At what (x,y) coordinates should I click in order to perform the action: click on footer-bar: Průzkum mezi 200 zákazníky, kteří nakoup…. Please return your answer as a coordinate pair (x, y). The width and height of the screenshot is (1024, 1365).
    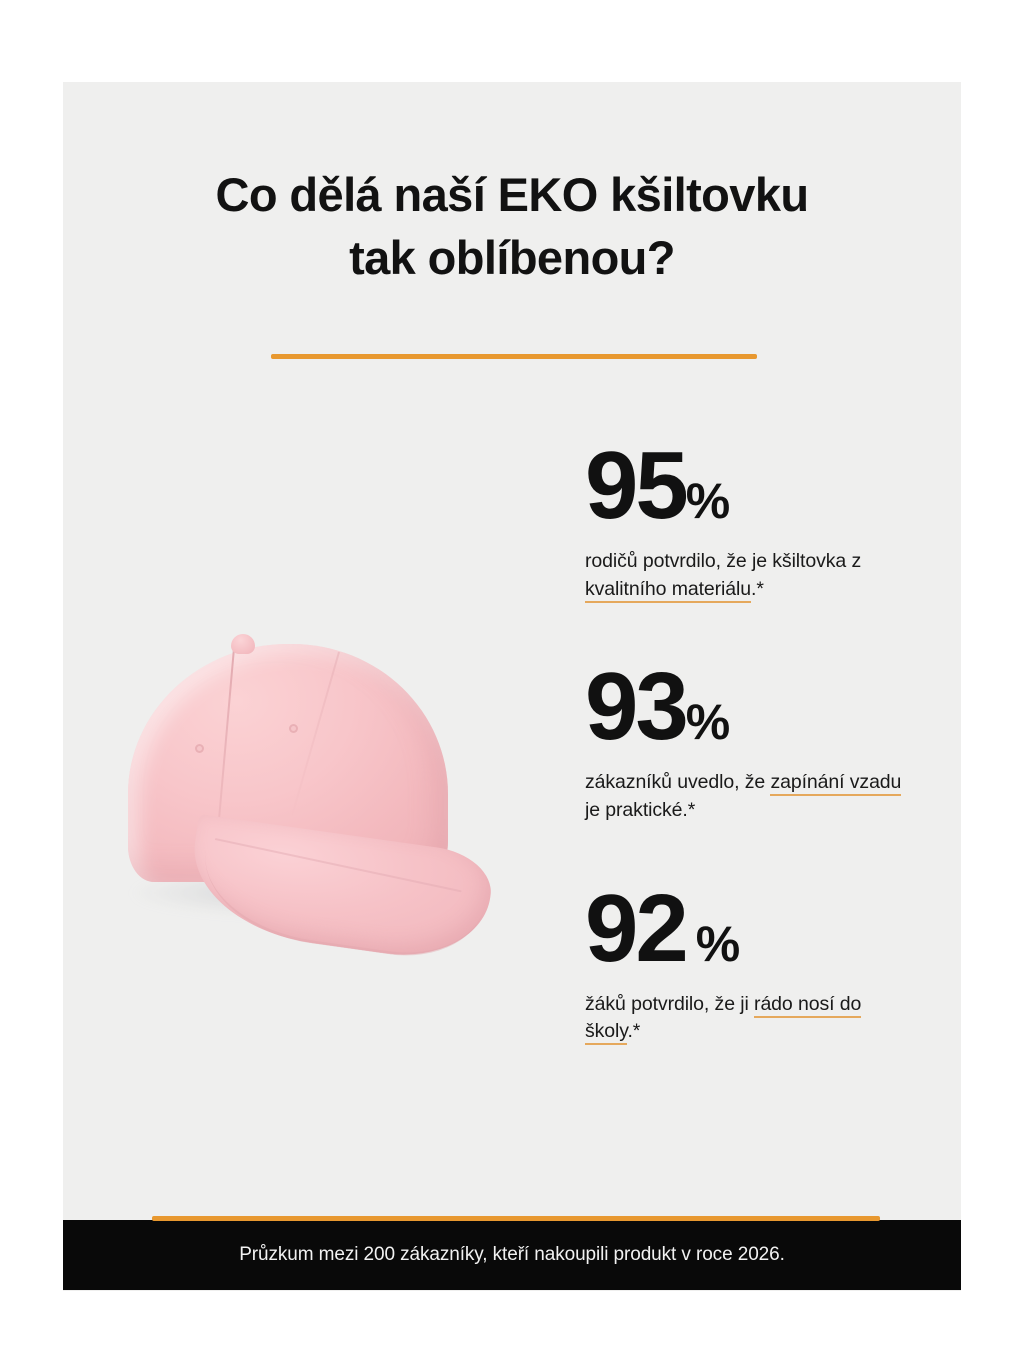
    Looking at the image, I should click on (512, 1255).